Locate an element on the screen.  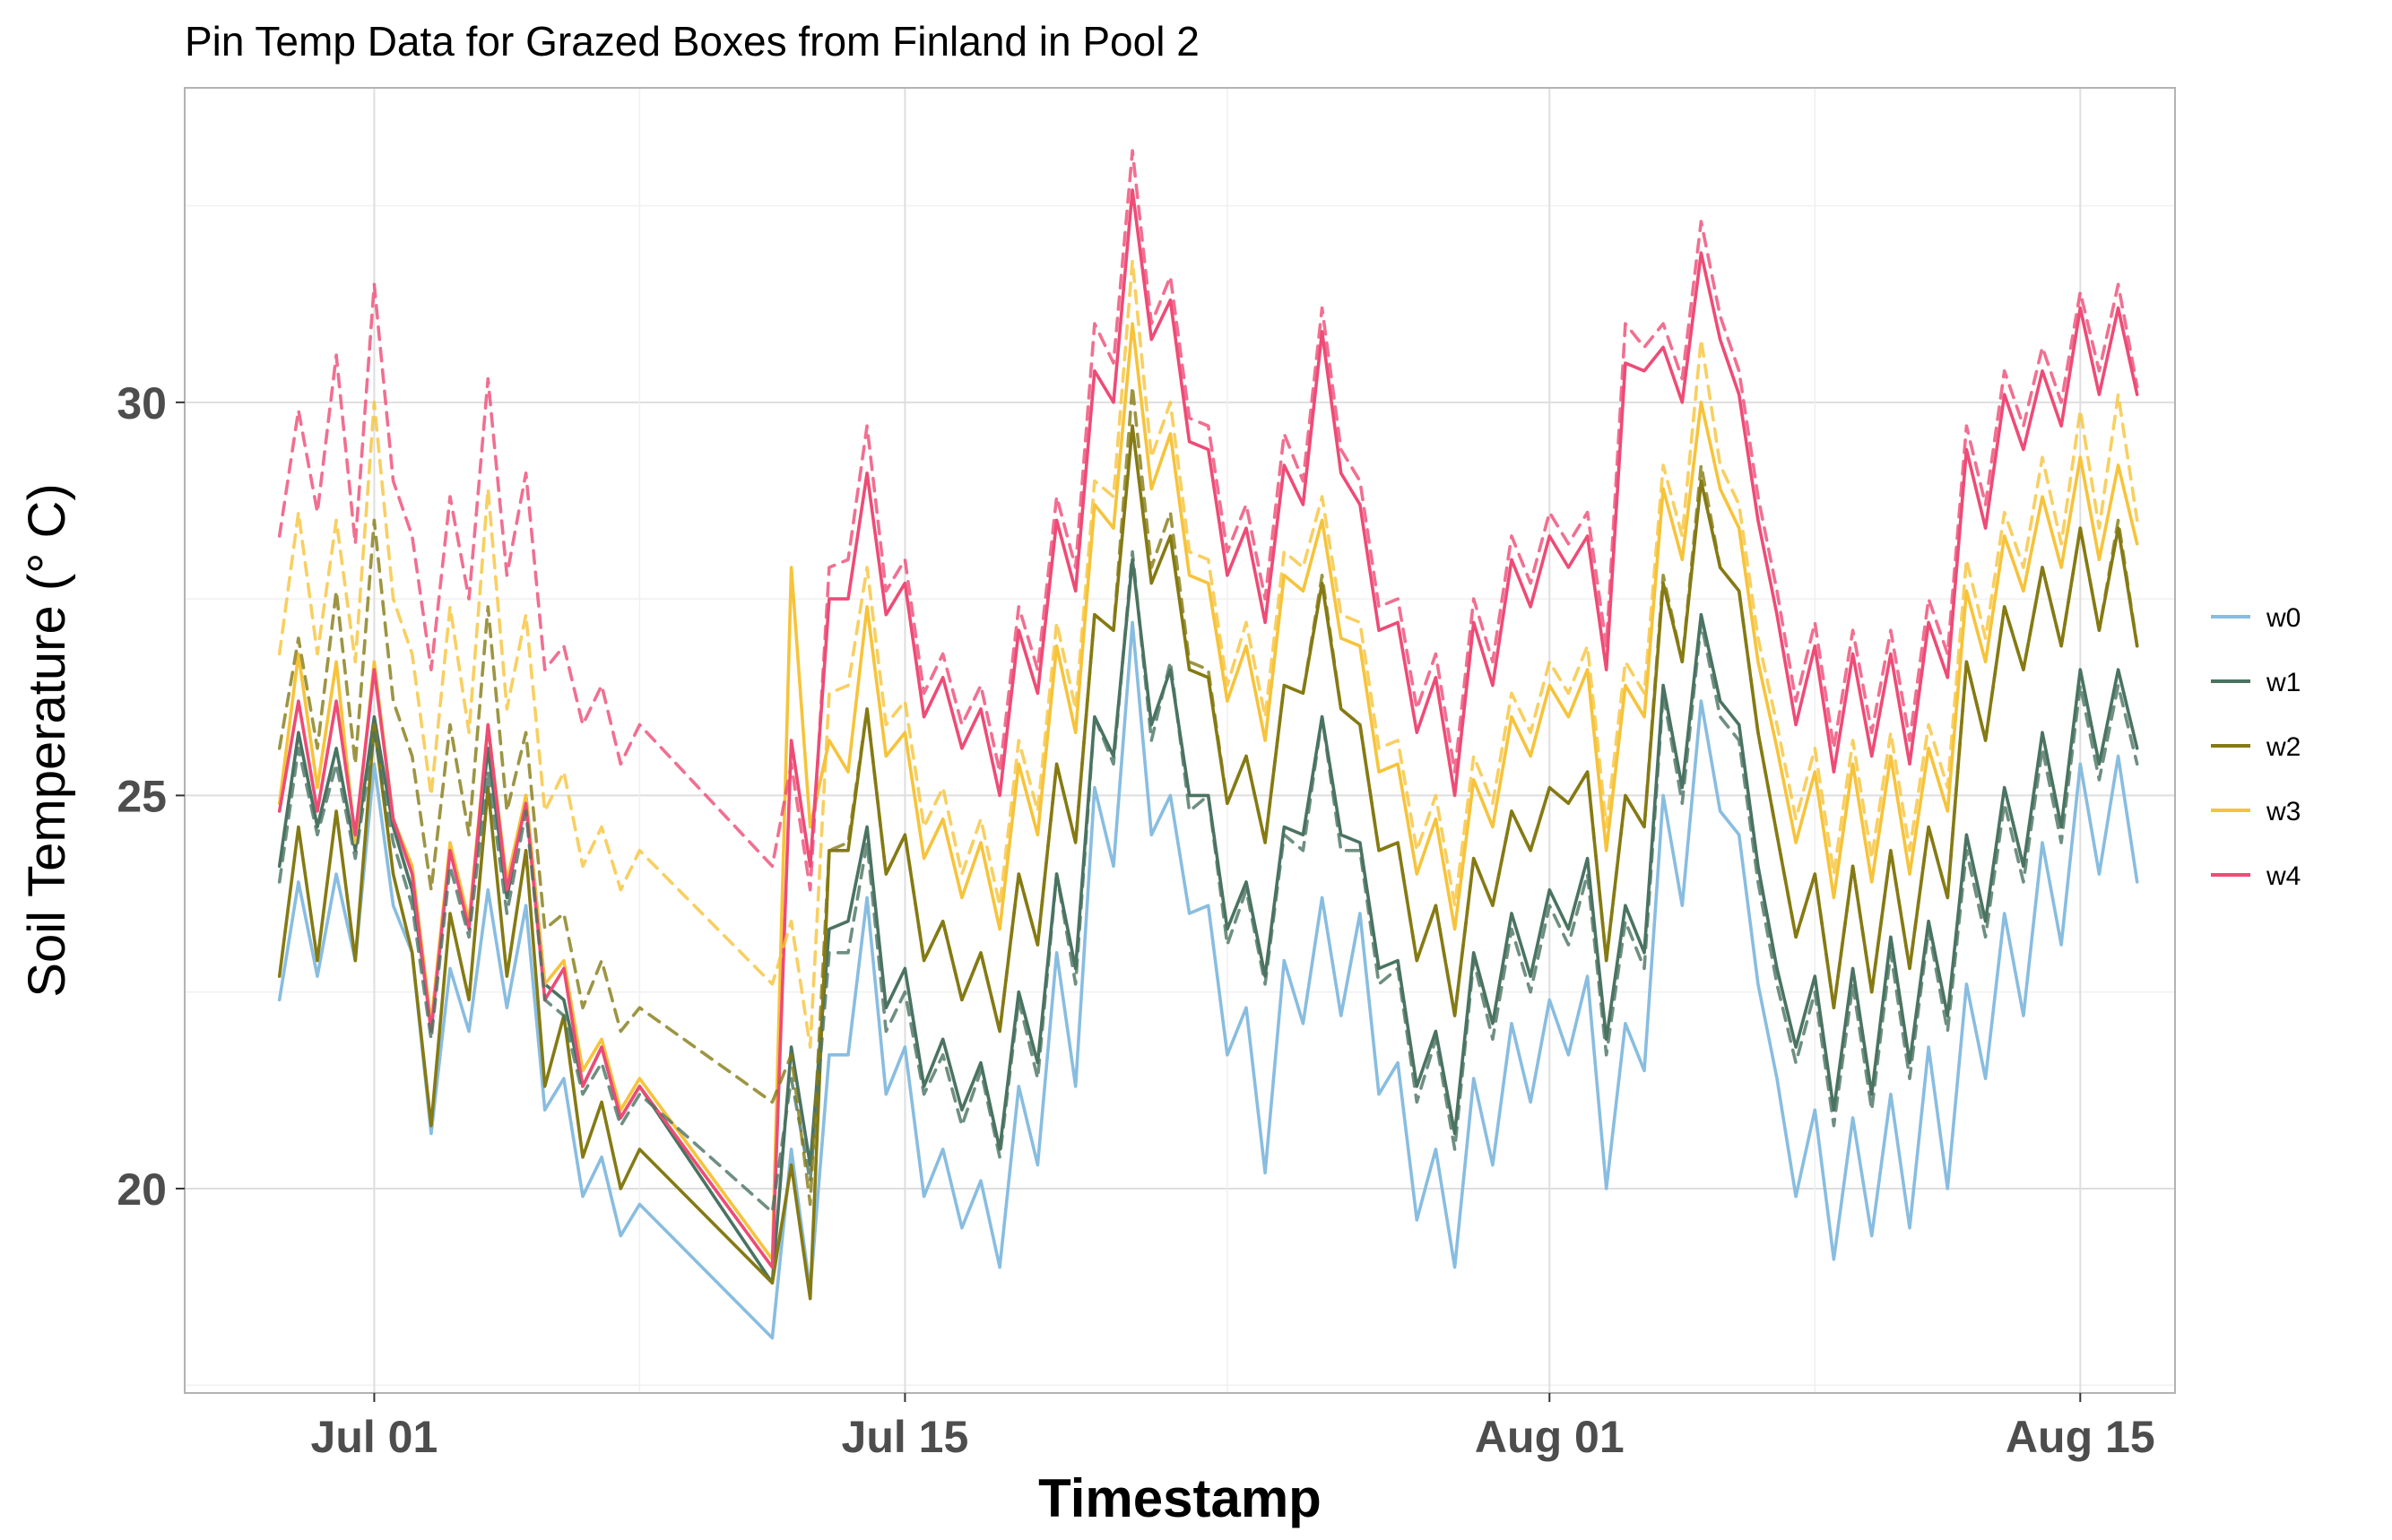
y-tick-label: 20 is located at coordinates (142, 1189).